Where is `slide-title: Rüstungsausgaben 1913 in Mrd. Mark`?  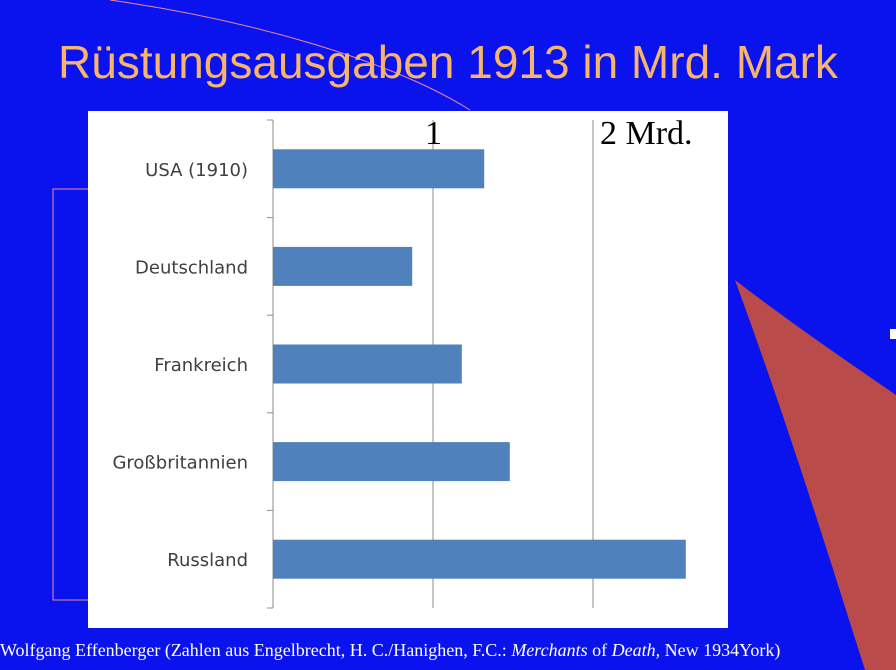
slide-title: Rüstungsausgaben 1913 in Mrd. Mark is located at coordinates (448, 62).